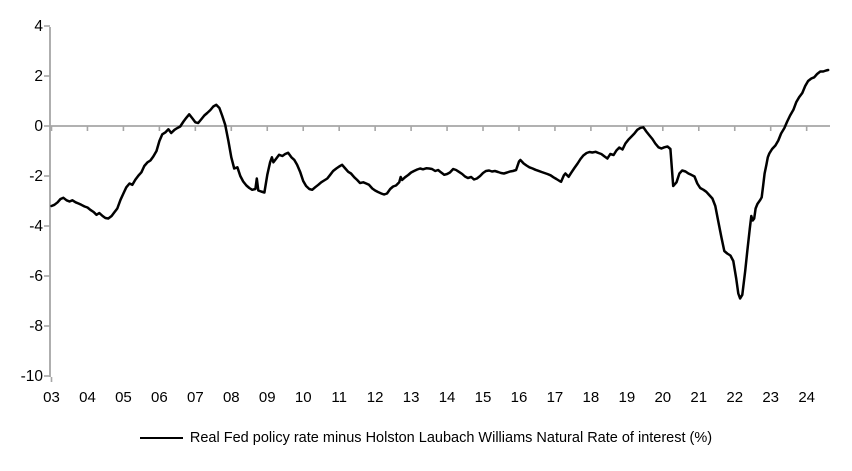 The image size is (852, 471). I want to click on x-axis-tick-label: 06, so click(159, 397).